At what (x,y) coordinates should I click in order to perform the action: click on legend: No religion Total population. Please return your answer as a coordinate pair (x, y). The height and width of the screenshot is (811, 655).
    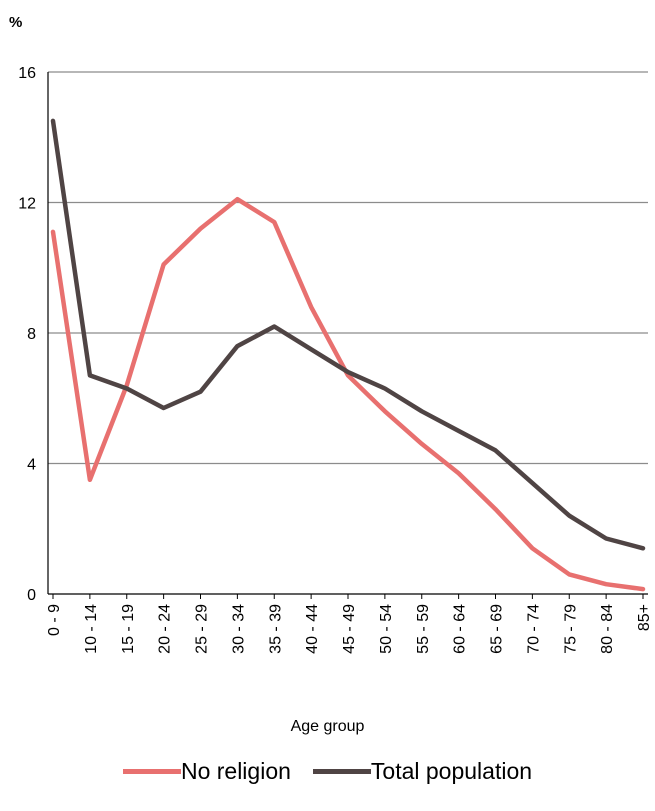
    Looking at the image, I should click on (327, 771).